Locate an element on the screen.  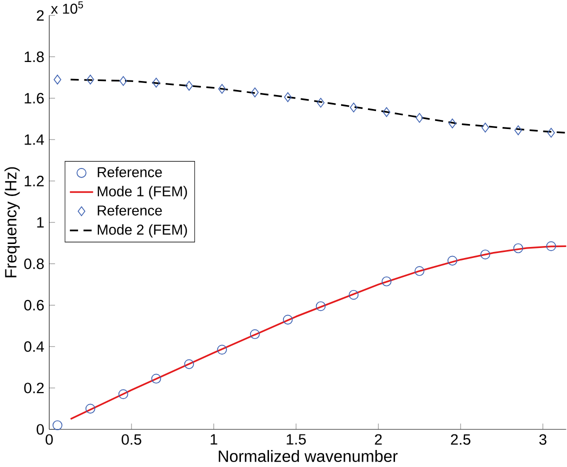
y-axis-title: Frequency (Hz) is located at coordinates (12, 222).